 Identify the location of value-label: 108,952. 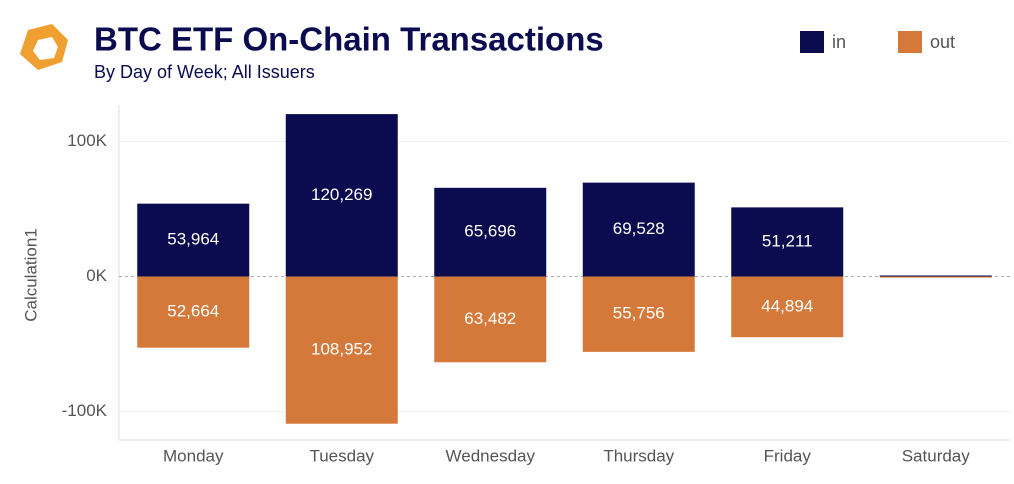
(341, 349).